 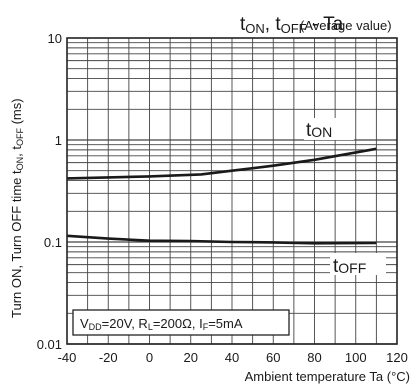 I want to click on ylabel-on-sub: ON, so click(x=20, y=164).